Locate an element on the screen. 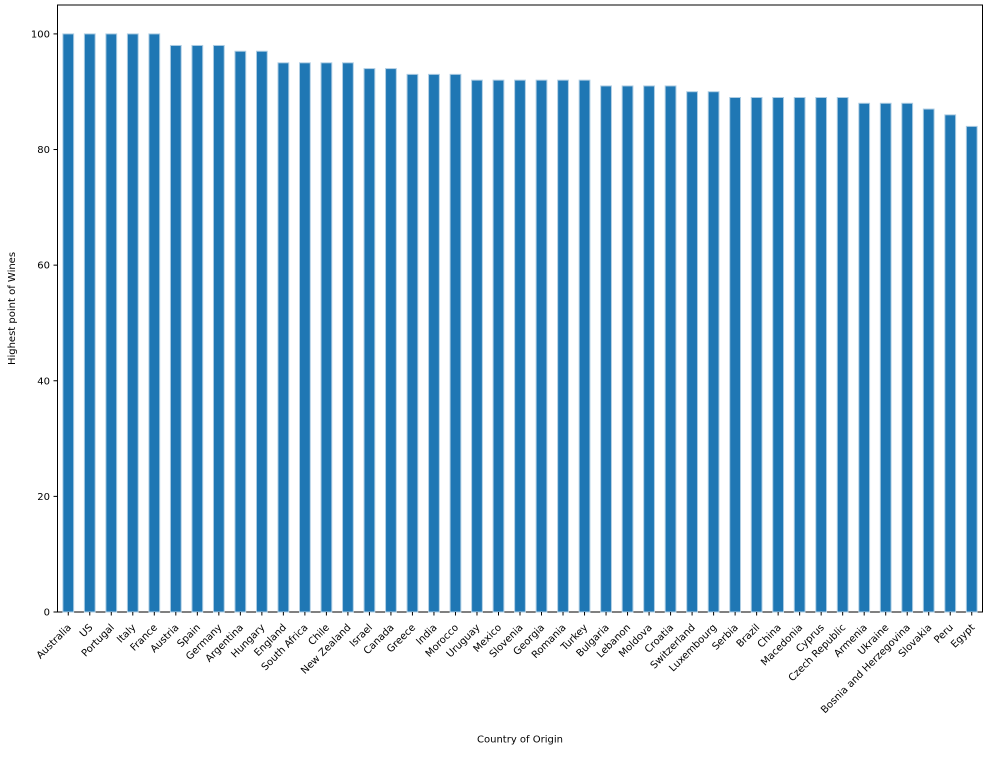 This screenshot has height=763, width=994. bar-morocco is located at coordinates (455, 343).